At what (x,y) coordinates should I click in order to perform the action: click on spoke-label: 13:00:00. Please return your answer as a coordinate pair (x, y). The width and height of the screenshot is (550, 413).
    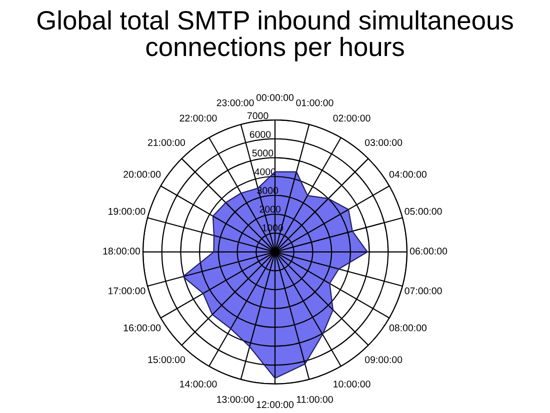
    Looking at the image, I should click on (235, 399).